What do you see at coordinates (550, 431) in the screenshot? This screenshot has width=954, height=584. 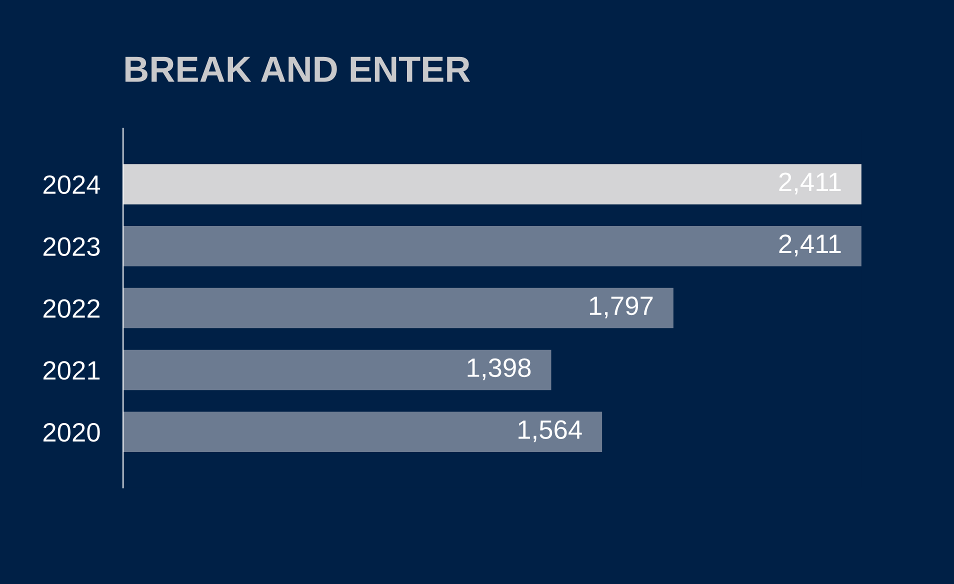 I see `data-label: 1,564` at bounding box center [550, 431].